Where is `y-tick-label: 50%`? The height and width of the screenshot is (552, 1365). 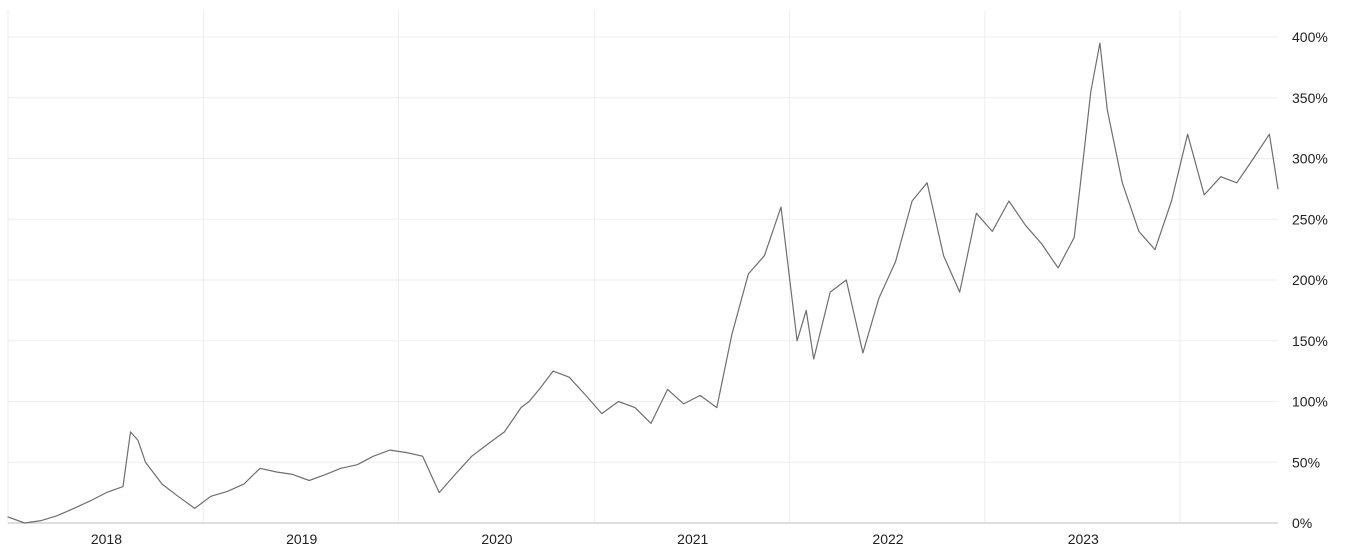 y-tick-label: 50% is located at coordinates (1306, 462).